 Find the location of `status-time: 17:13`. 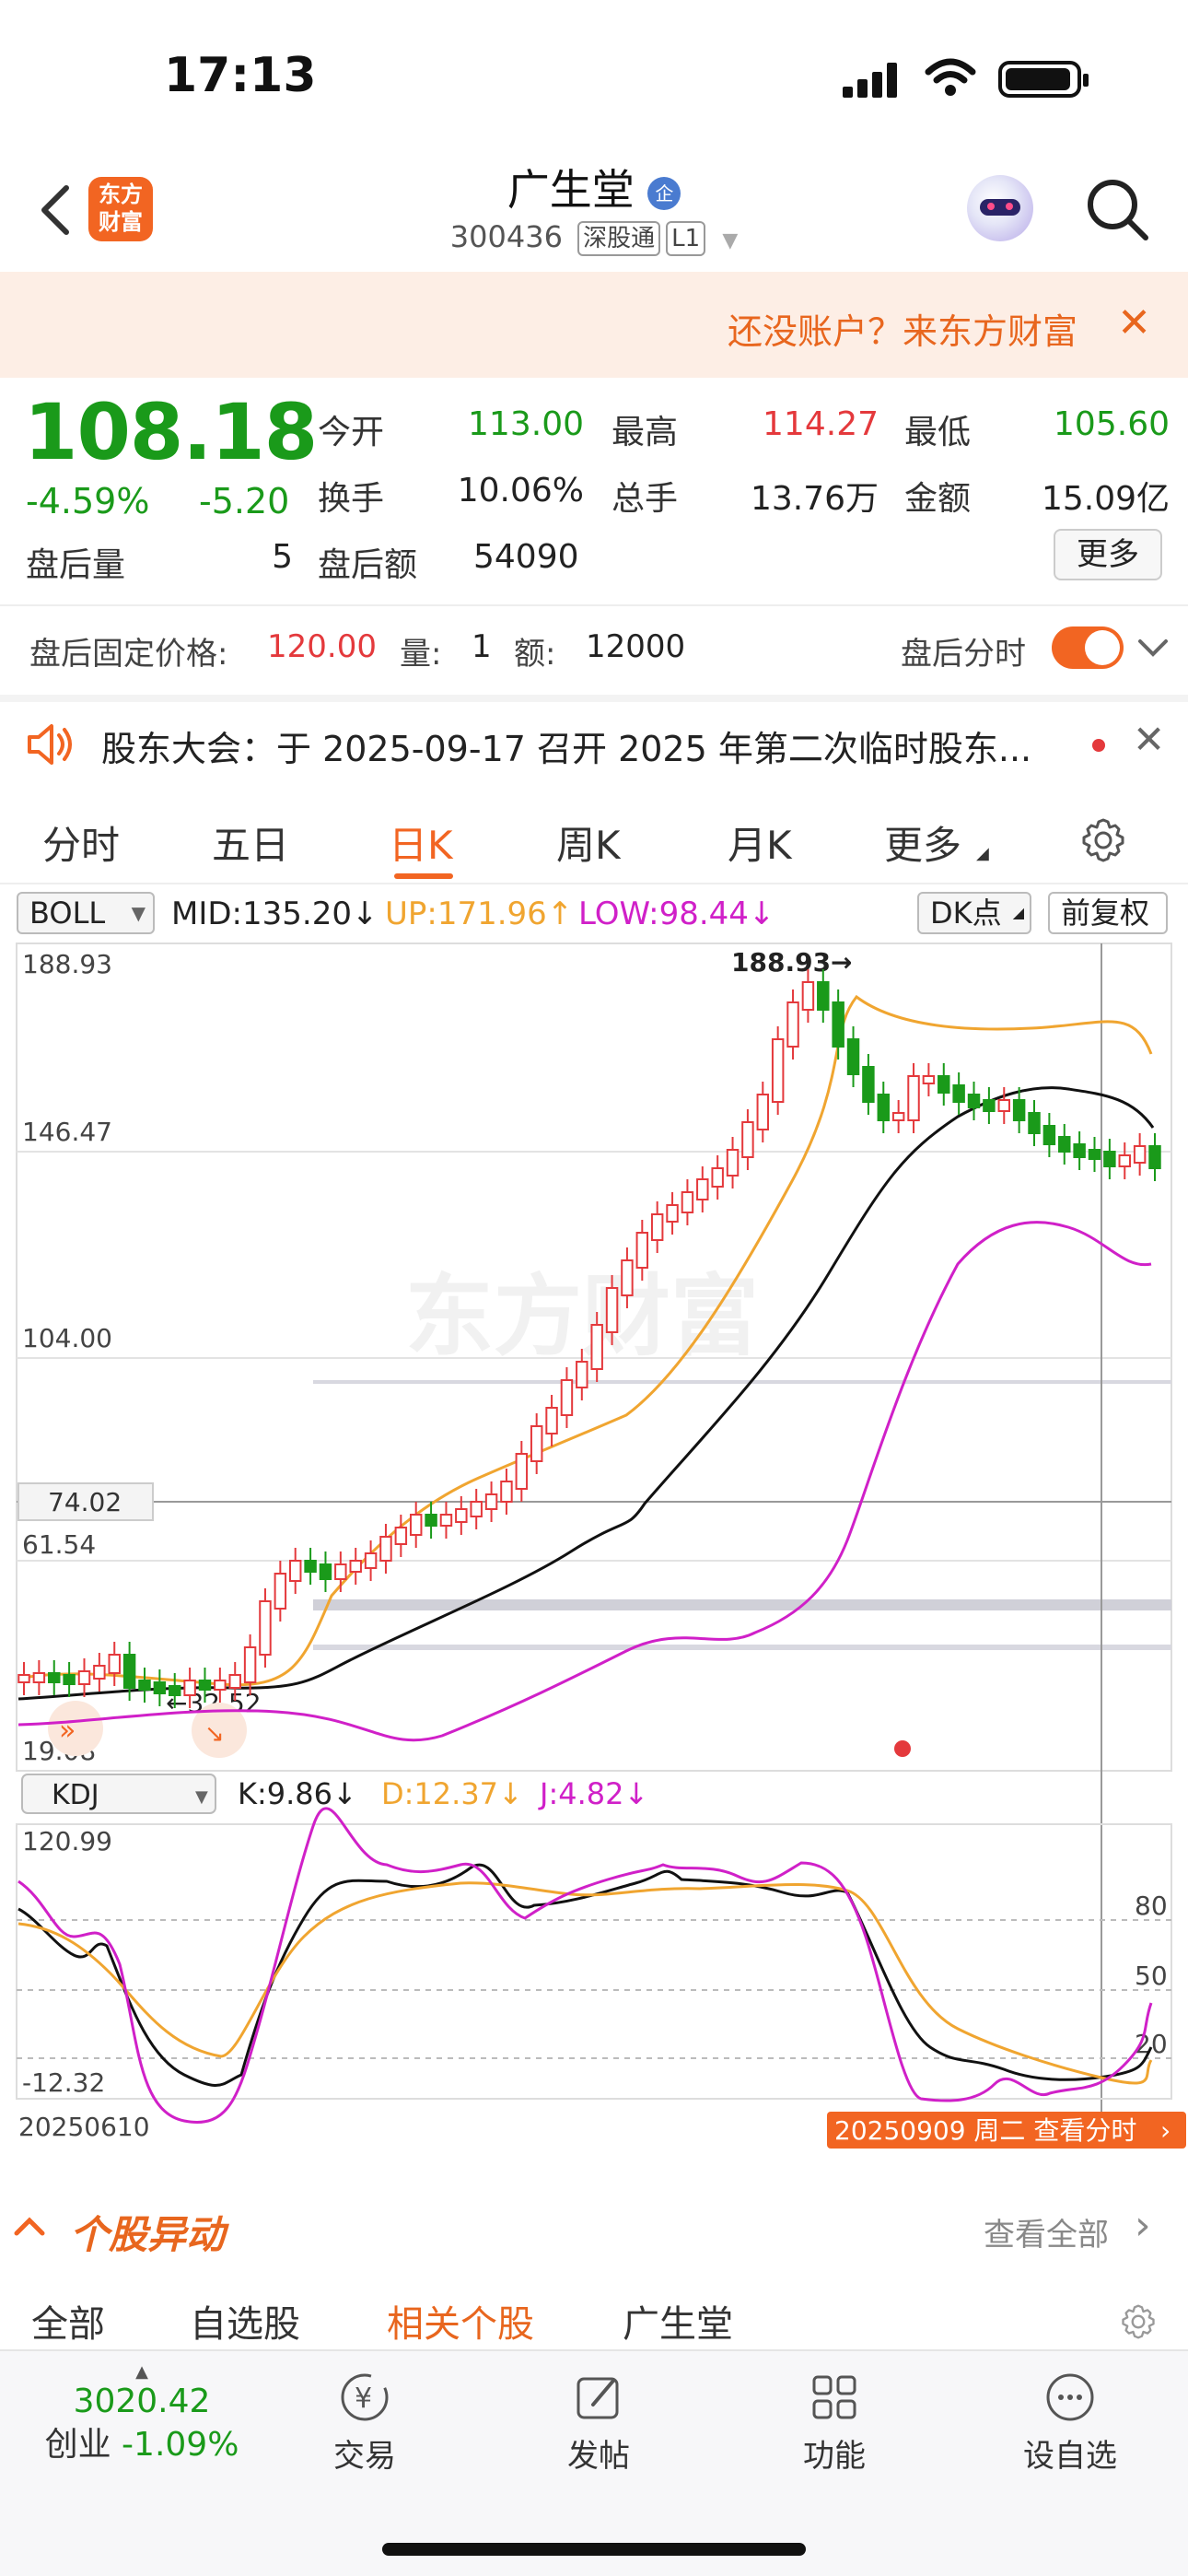

status-time: 17:13 is located at coordinates (240, 75).